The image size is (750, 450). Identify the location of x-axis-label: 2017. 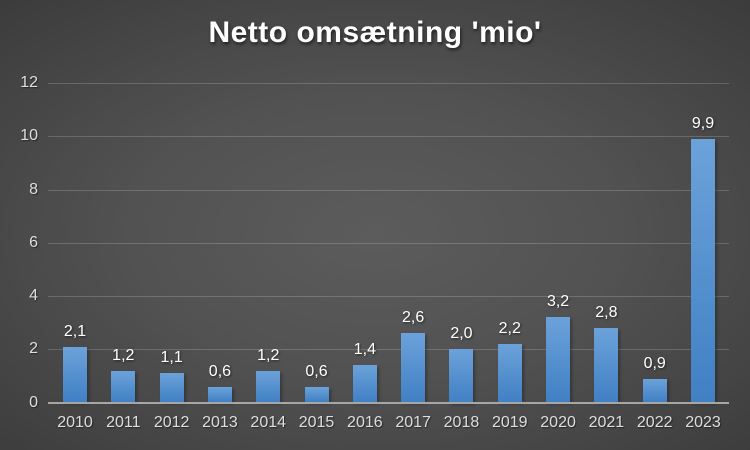
(413, 422).